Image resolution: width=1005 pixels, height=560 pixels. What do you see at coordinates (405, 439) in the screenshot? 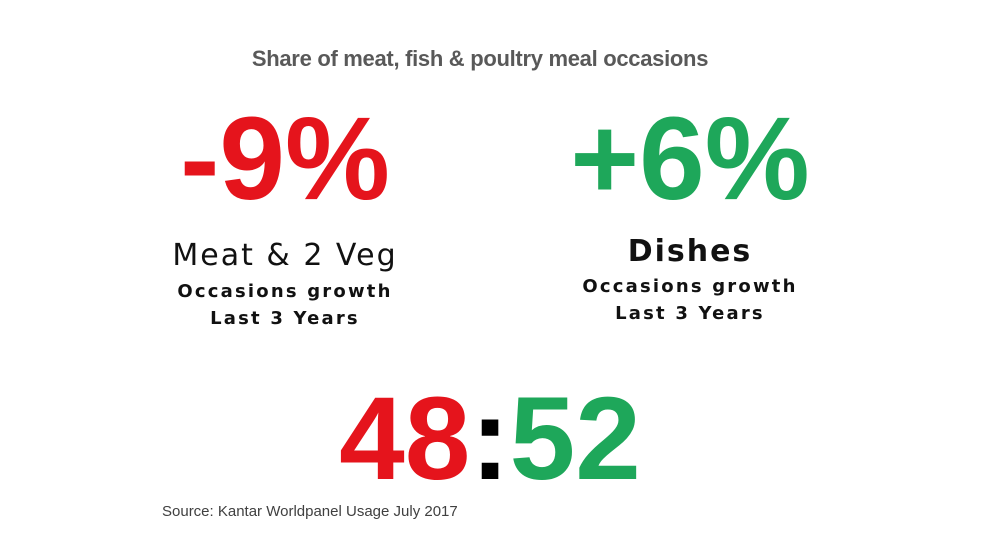
I see `ratio-left: 48` at bounding box center [405, 439].